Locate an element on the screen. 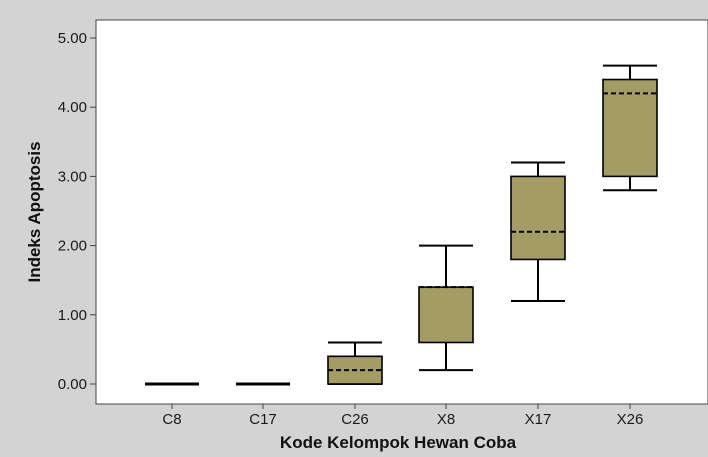  y-tick-label: 0.00 is located at coordinates (72, 384).